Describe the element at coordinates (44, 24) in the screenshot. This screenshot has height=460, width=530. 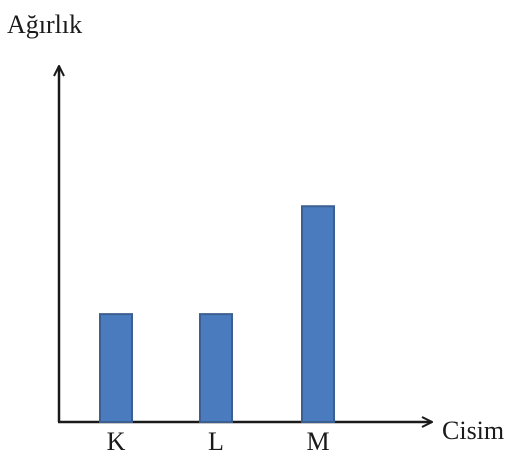
I see `y-axis-label: Ağırlık` at that location.